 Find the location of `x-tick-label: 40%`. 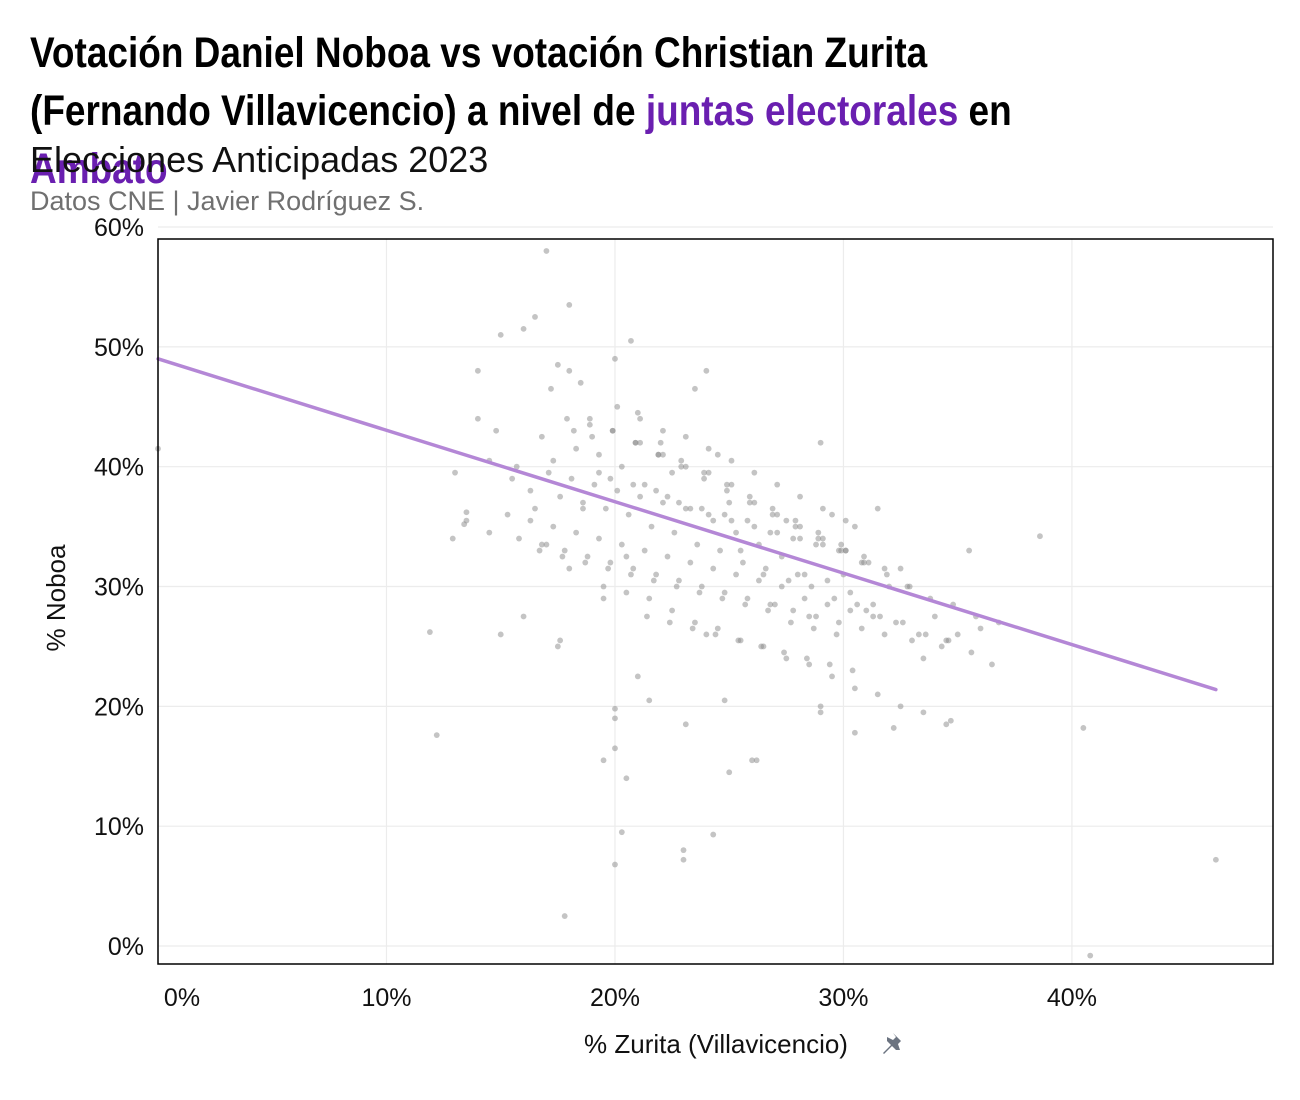

x-tick-label: 40% is located at coordinates (1072, 998).